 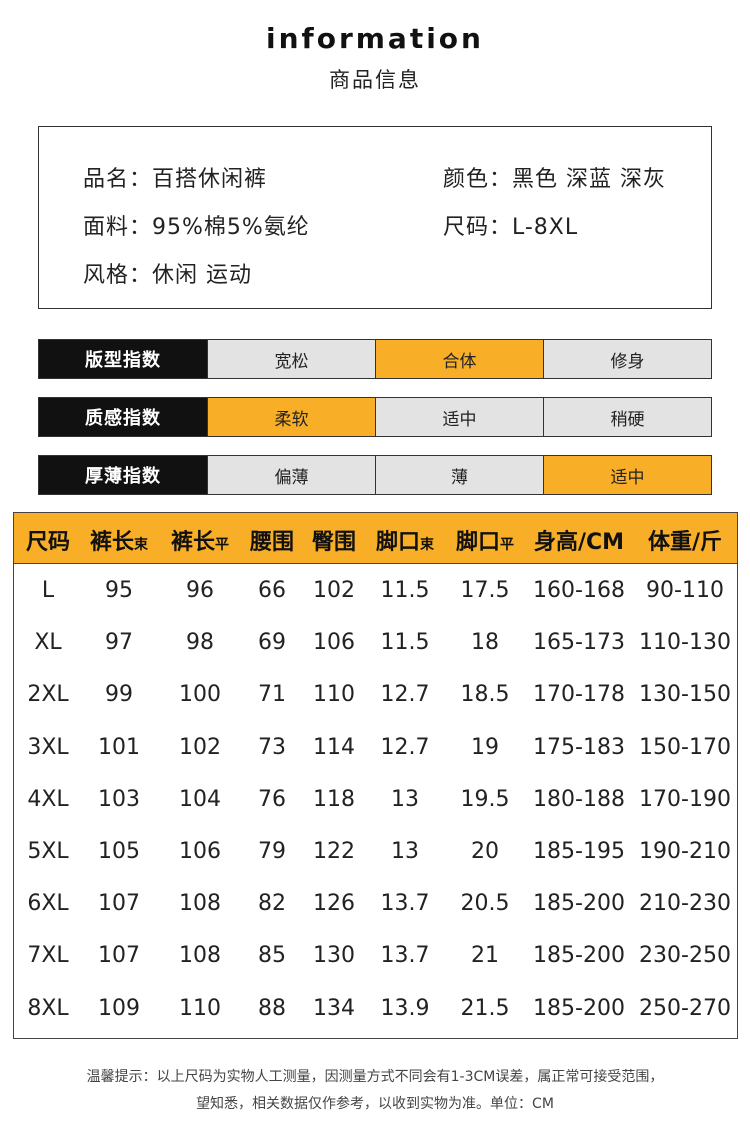 I want to click on table-cell: 99, so click(x=119, y=695).